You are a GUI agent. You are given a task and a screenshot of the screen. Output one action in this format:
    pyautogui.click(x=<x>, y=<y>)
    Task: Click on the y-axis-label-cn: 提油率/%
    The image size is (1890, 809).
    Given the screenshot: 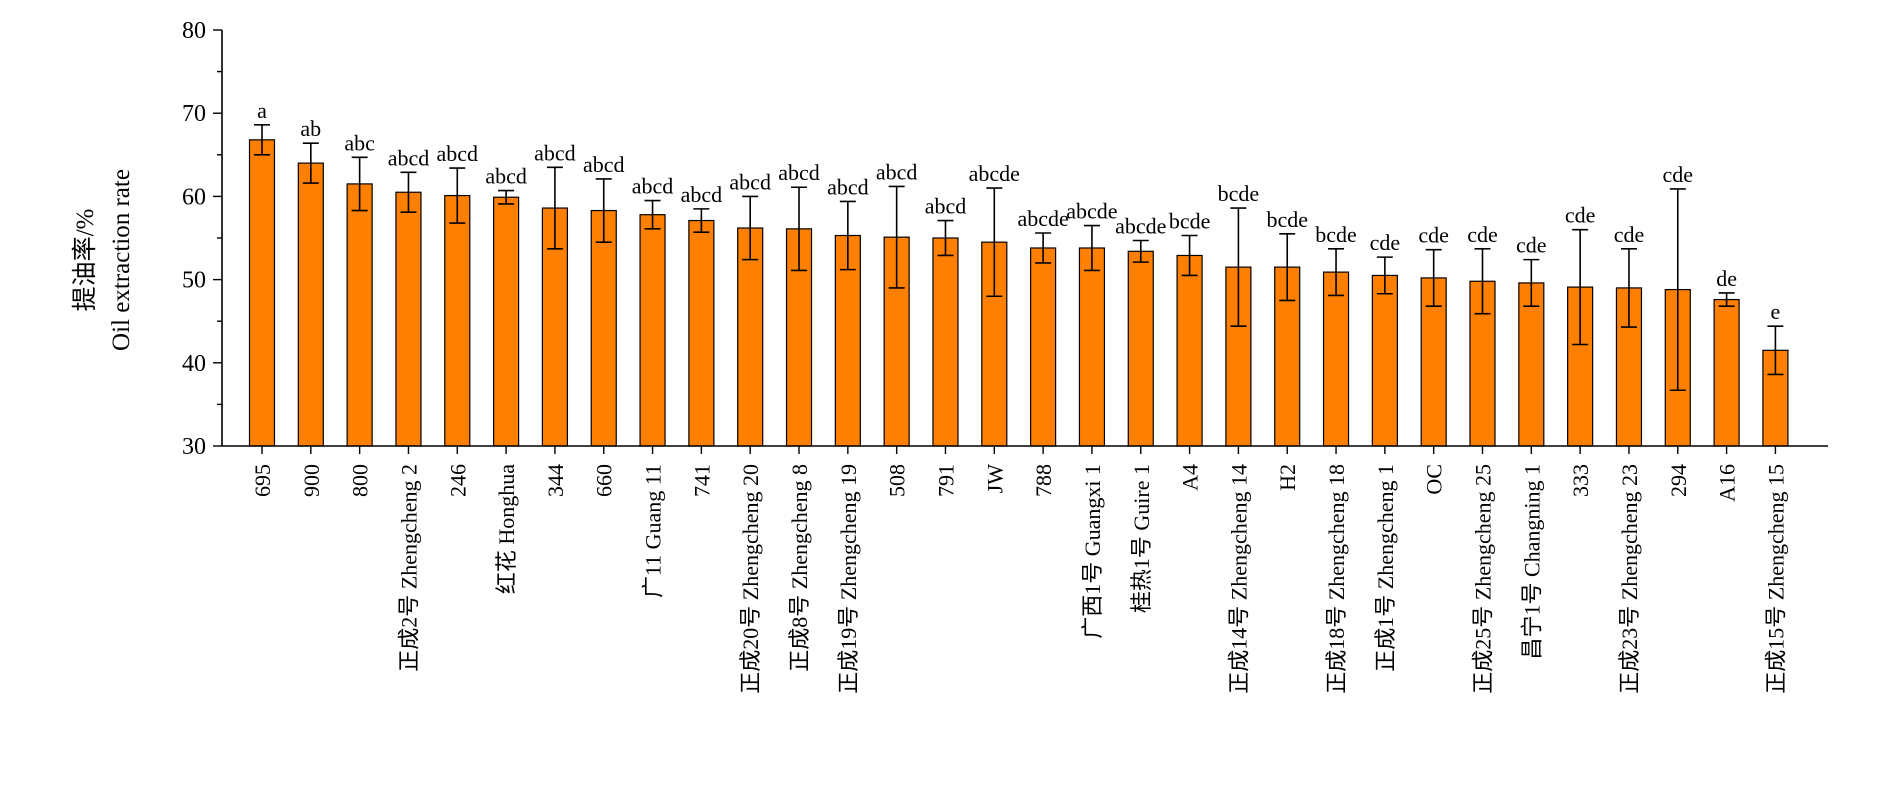 What is the action you would take?
    pyautogui.click(x=85, y=260)
    